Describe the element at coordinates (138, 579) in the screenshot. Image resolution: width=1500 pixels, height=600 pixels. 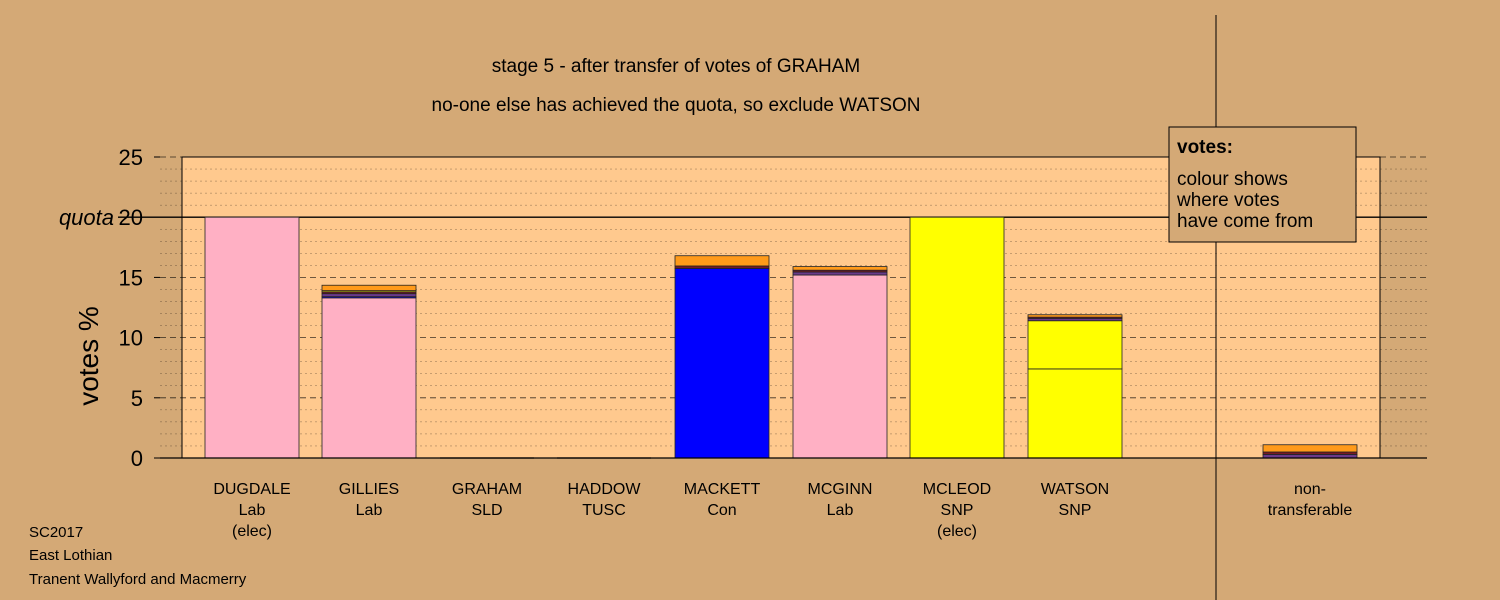
I see `footer-ward: Tranent Wallyford and Macmerry` at that location.